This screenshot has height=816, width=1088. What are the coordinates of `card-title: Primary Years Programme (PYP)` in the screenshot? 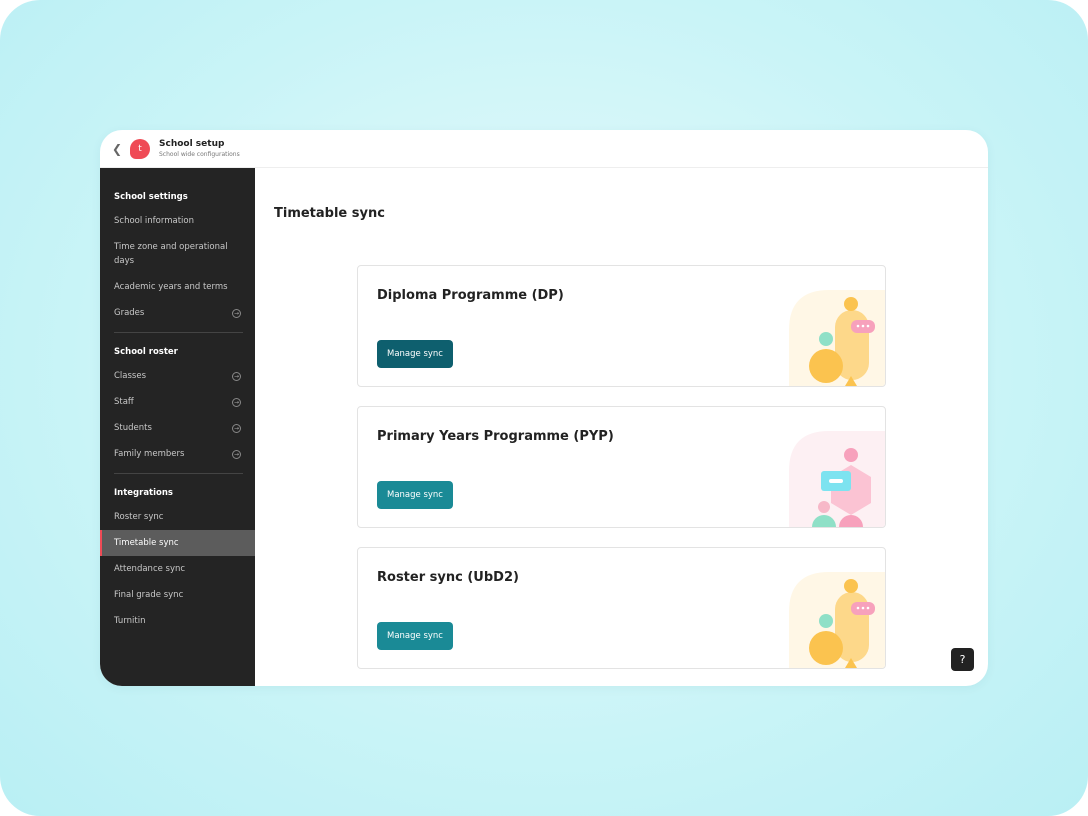 It's located at (495, 436).